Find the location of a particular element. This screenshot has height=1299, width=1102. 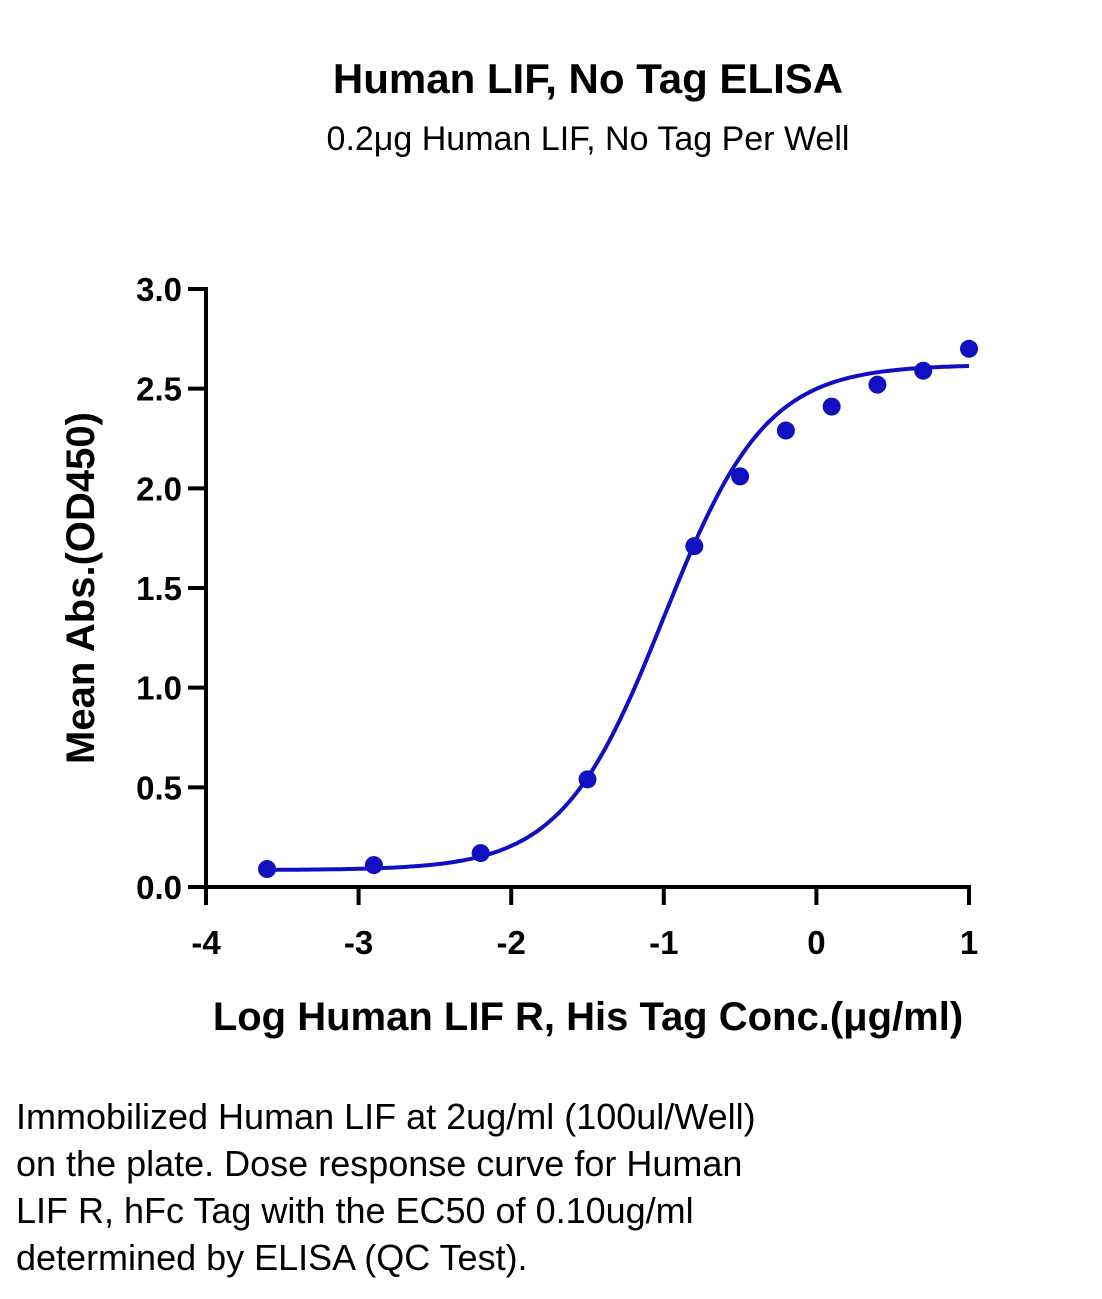

y-tick-label: 0.5 is located at coordinates (159, 787).